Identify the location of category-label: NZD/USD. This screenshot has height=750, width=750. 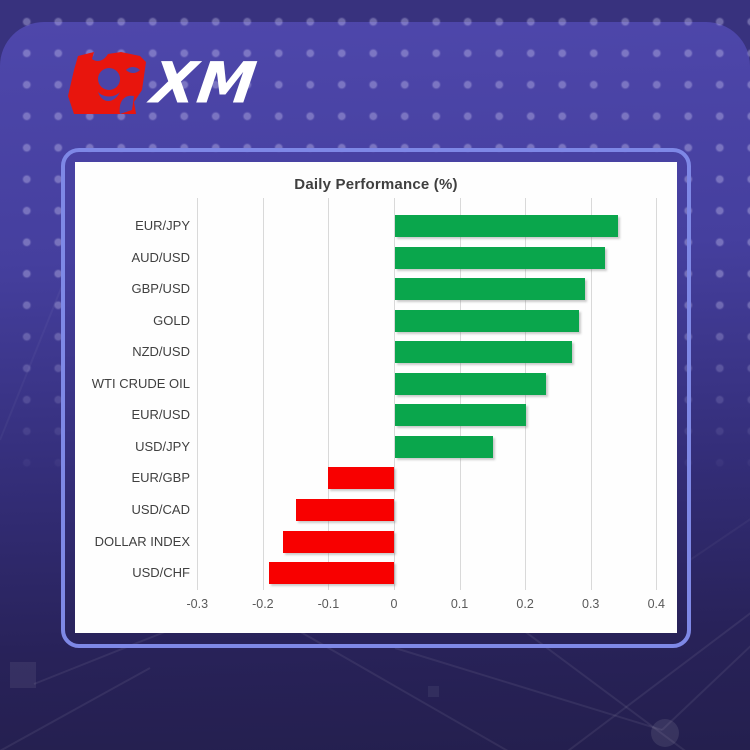
(161, 352).